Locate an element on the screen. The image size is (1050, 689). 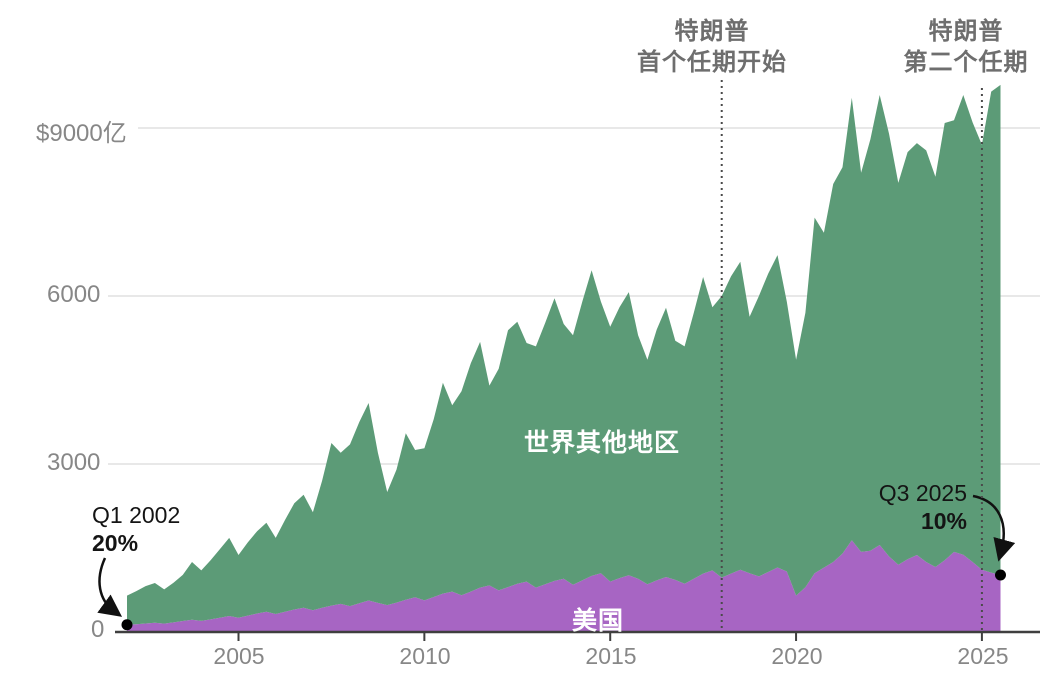
y-axis-label-0: 0 is located at coordinates (98, 629).